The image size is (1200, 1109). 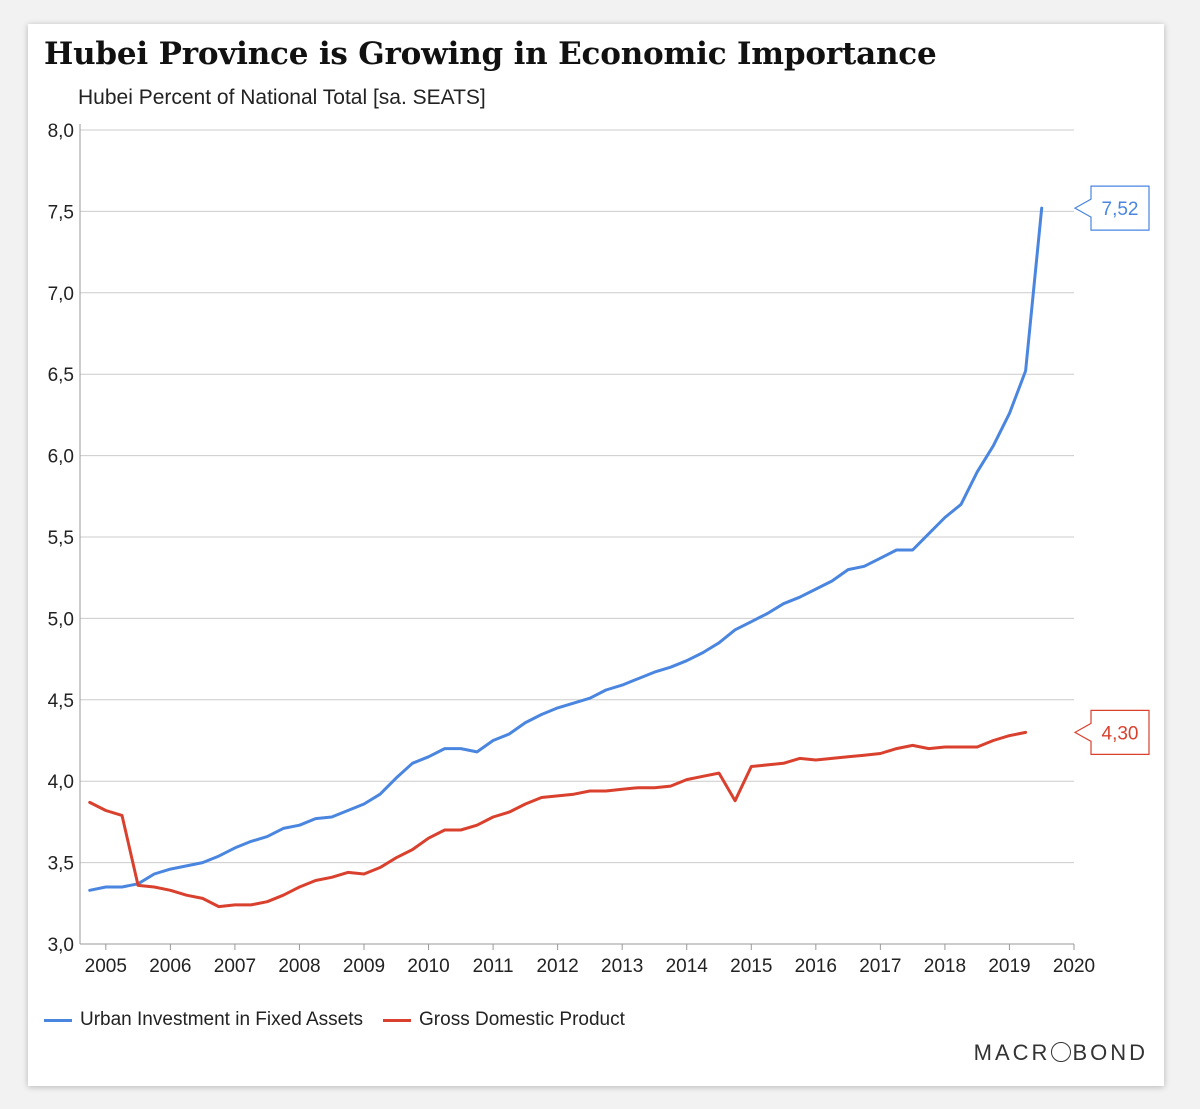 What do you see at coordinates (61, 864) in the screenshot?
I see `y-tick-label: 3,5` at bounding box center [61, 864].